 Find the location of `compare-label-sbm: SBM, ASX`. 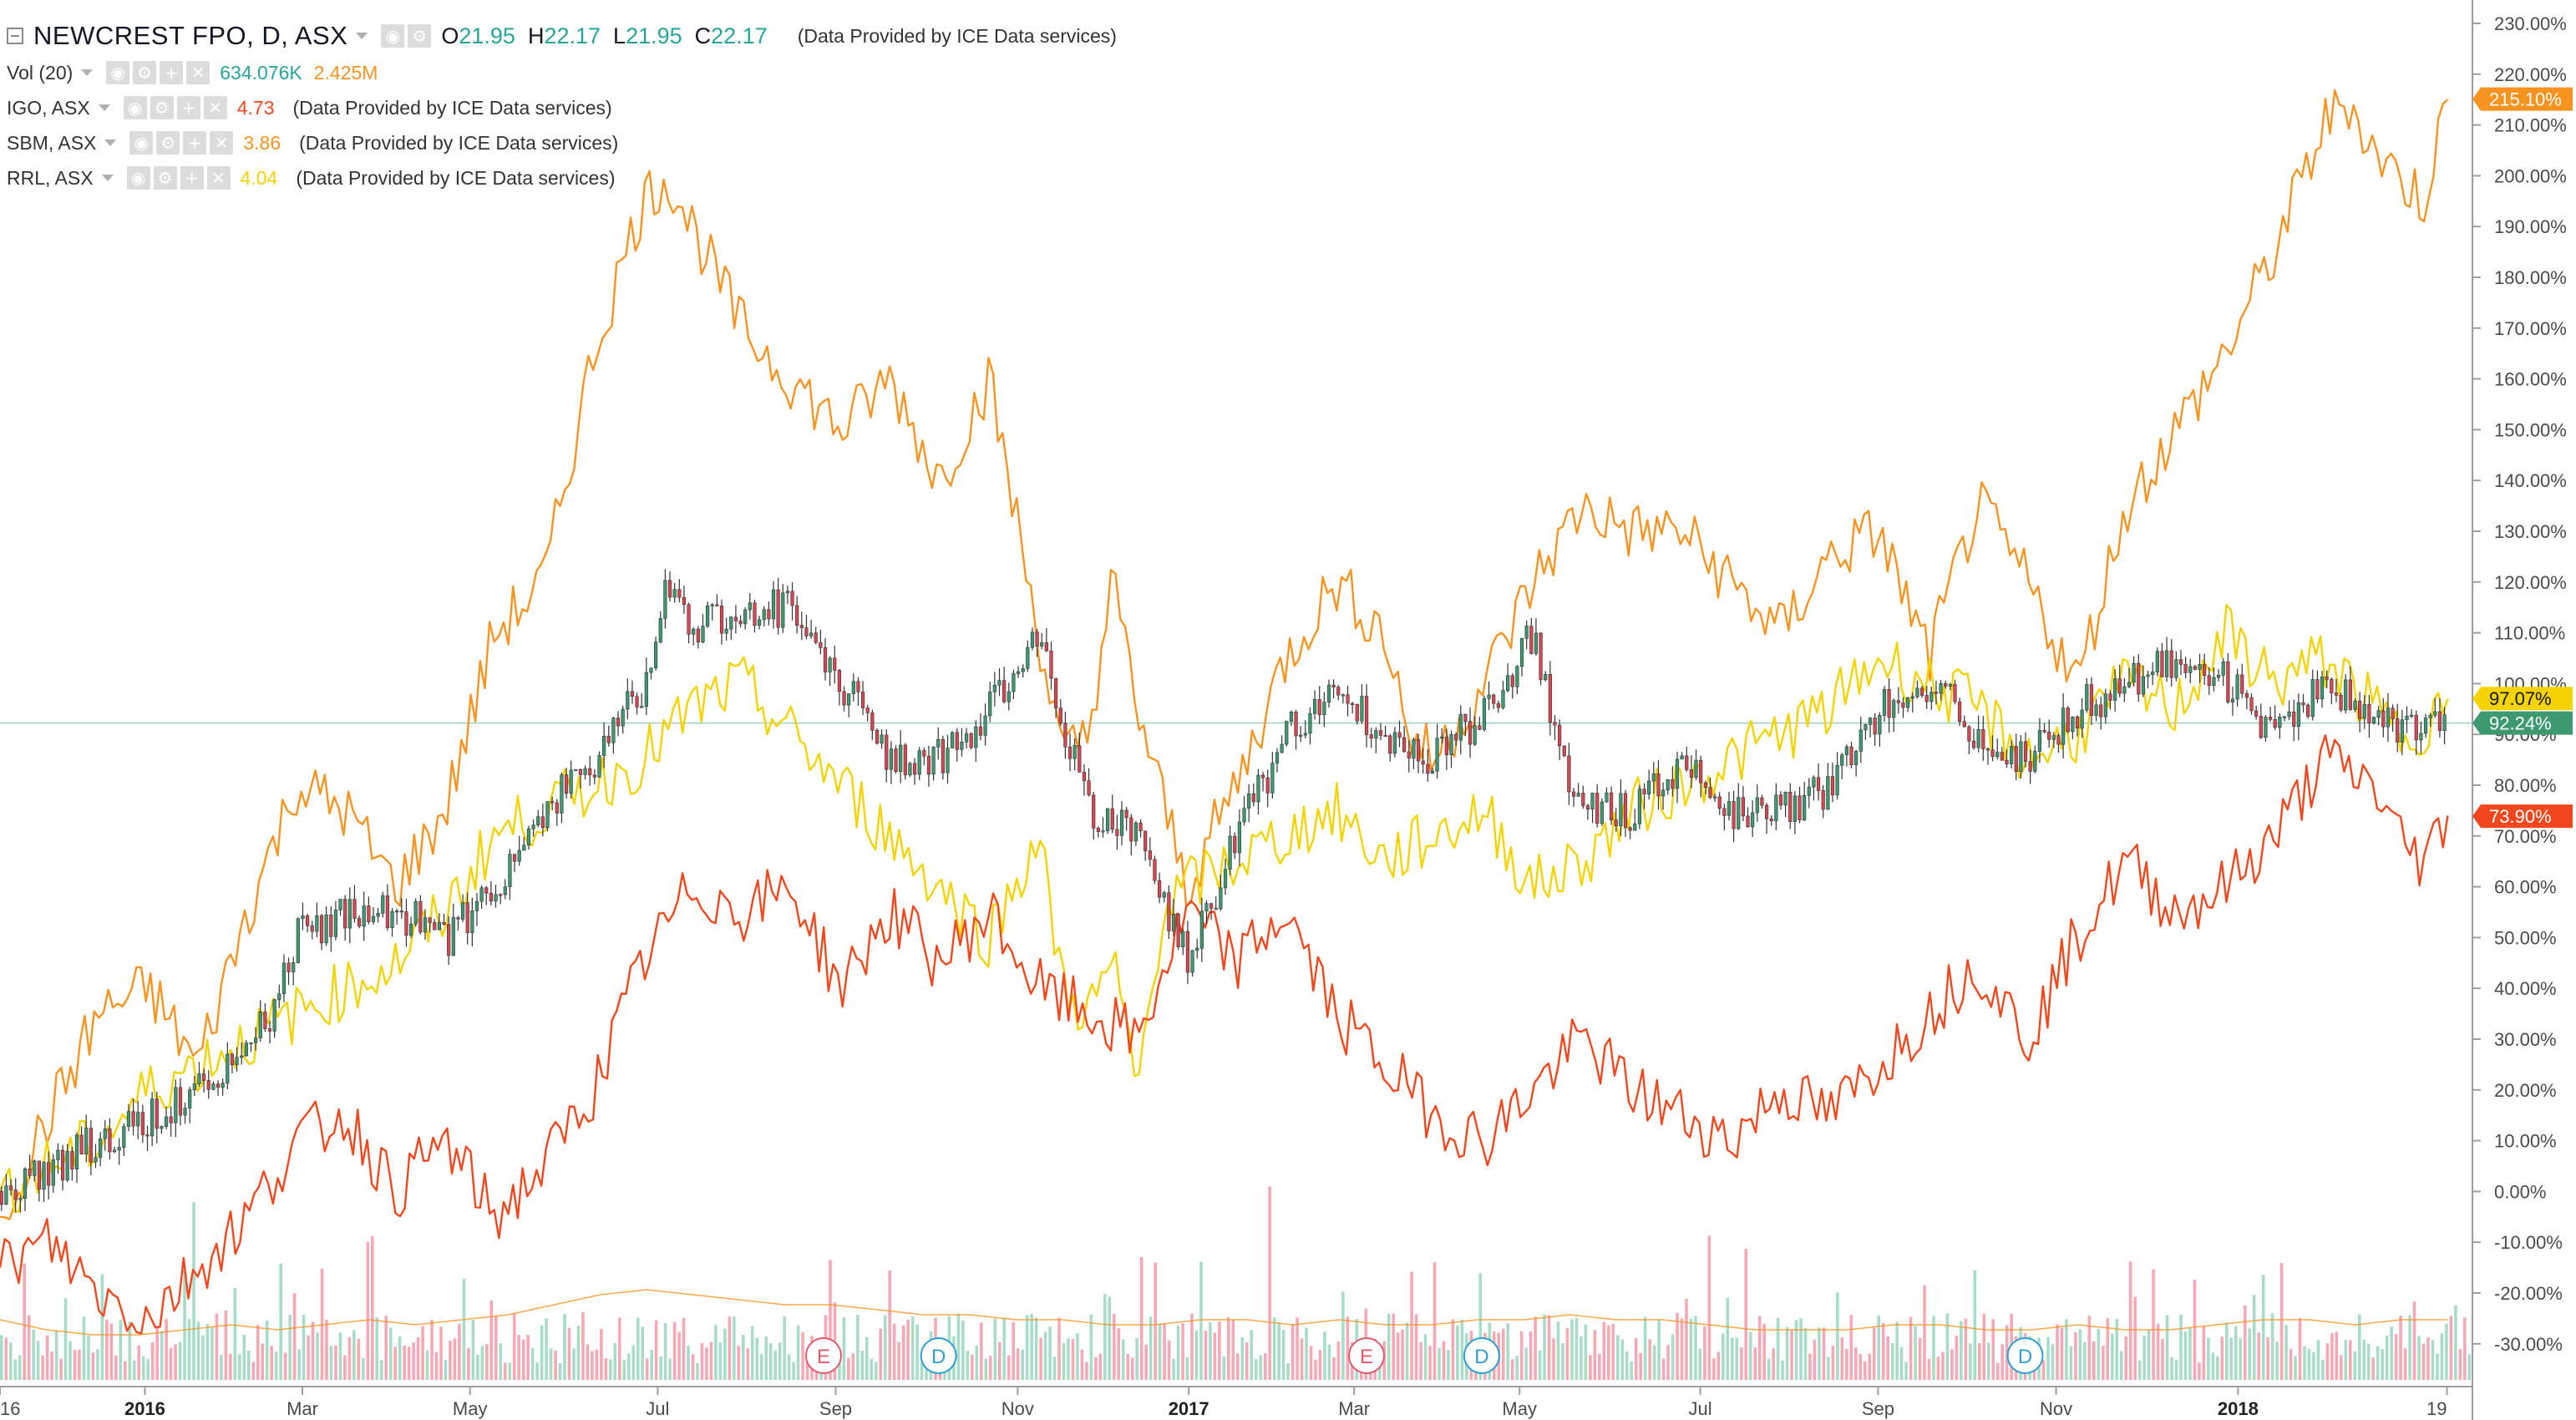

compare-label-sbm: SBM, ASX is located at coordinates (52, 142).